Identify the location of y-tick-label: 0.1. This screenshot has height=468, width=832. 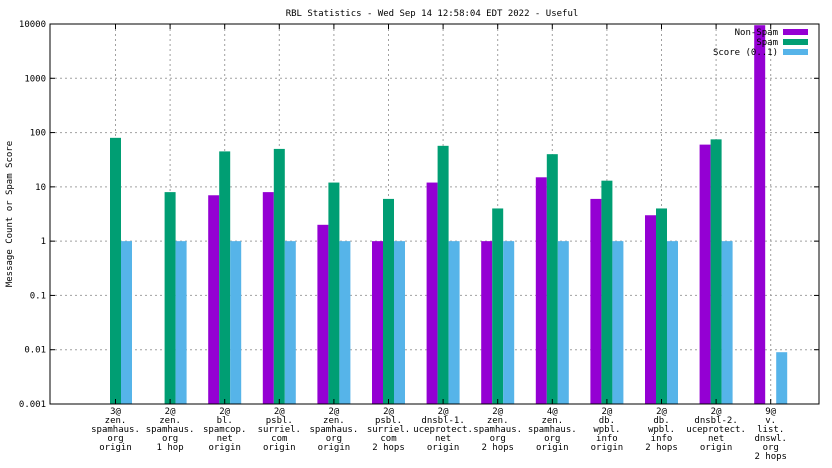
(38, 296).